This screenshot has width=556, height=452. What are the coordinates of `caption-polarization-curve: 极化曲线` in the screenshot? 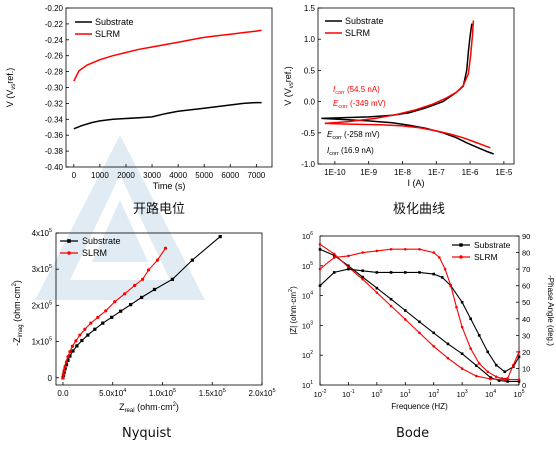 It's located at (419, 209).